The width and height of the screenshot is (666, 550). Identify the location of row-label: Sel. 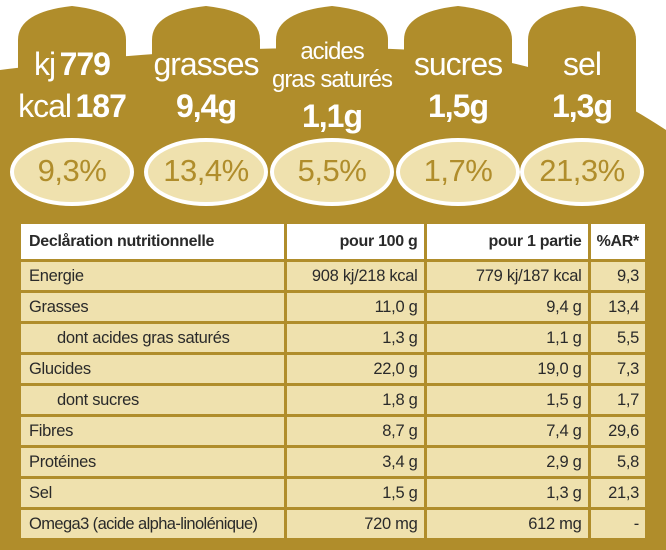
(154, 493).